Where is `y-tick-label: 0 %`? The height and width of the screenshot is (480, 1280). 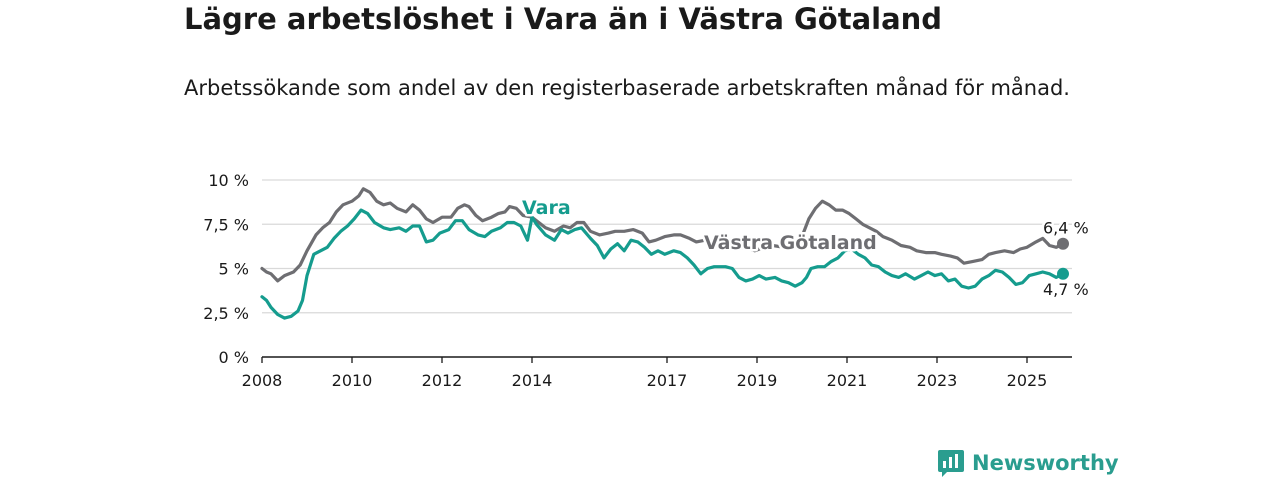
y-tick-label: 0 % is located at coordinates (234, 357).